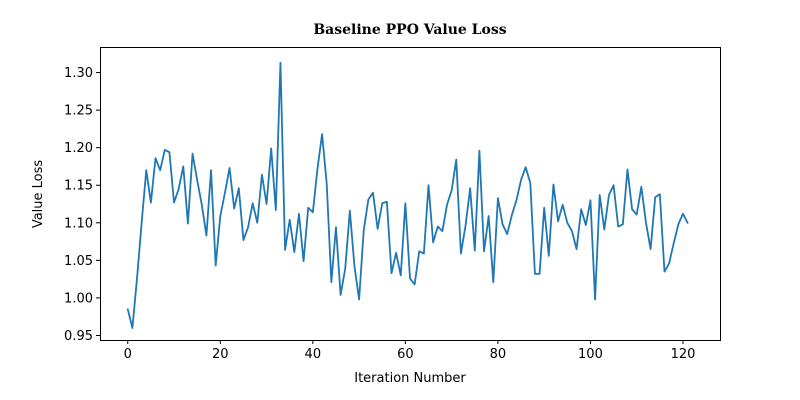  What do you see at coordinates (78, 261) in the screenshot?
I see `y-tick-label: 1.05` at bounding box center [78, 261].